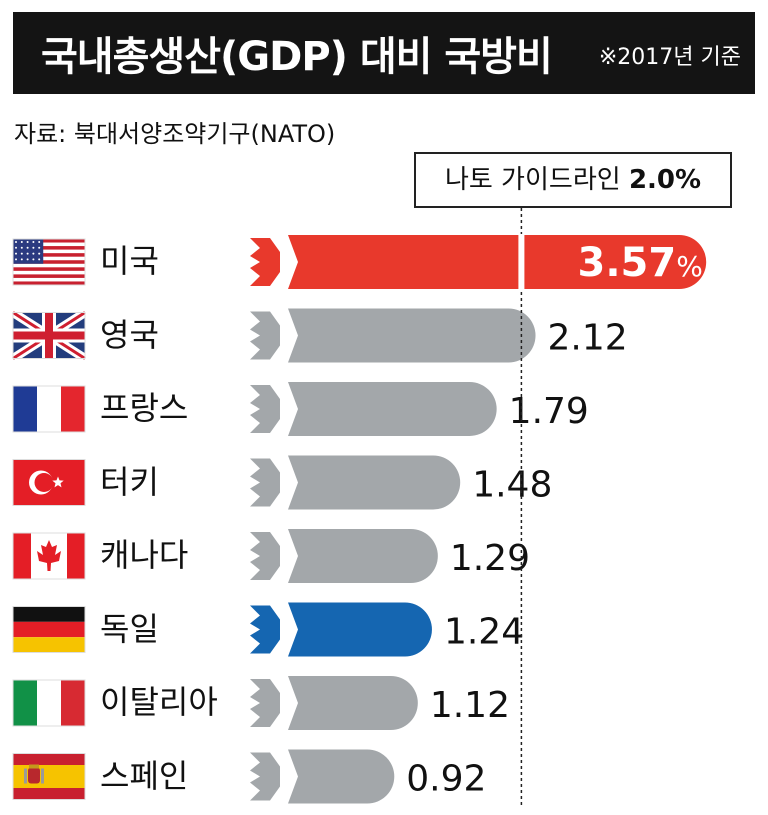  Describe the element at coordinates (175, 134) in the screenshot. I see `source-label: 자료: 북대서양조약기구(NATO)` at that location.